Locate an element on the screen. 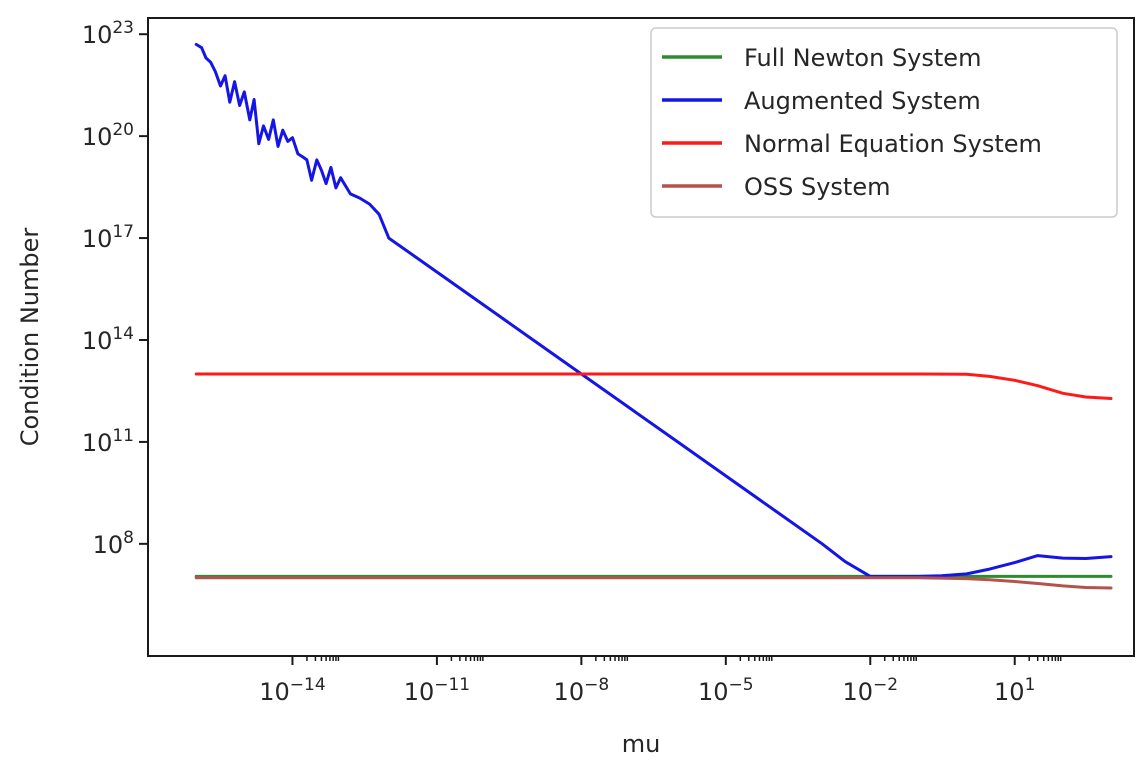 This screenshot has height=779, width=1148. y-tick-label-exponent: 20 is located at coordinates (123, 130).